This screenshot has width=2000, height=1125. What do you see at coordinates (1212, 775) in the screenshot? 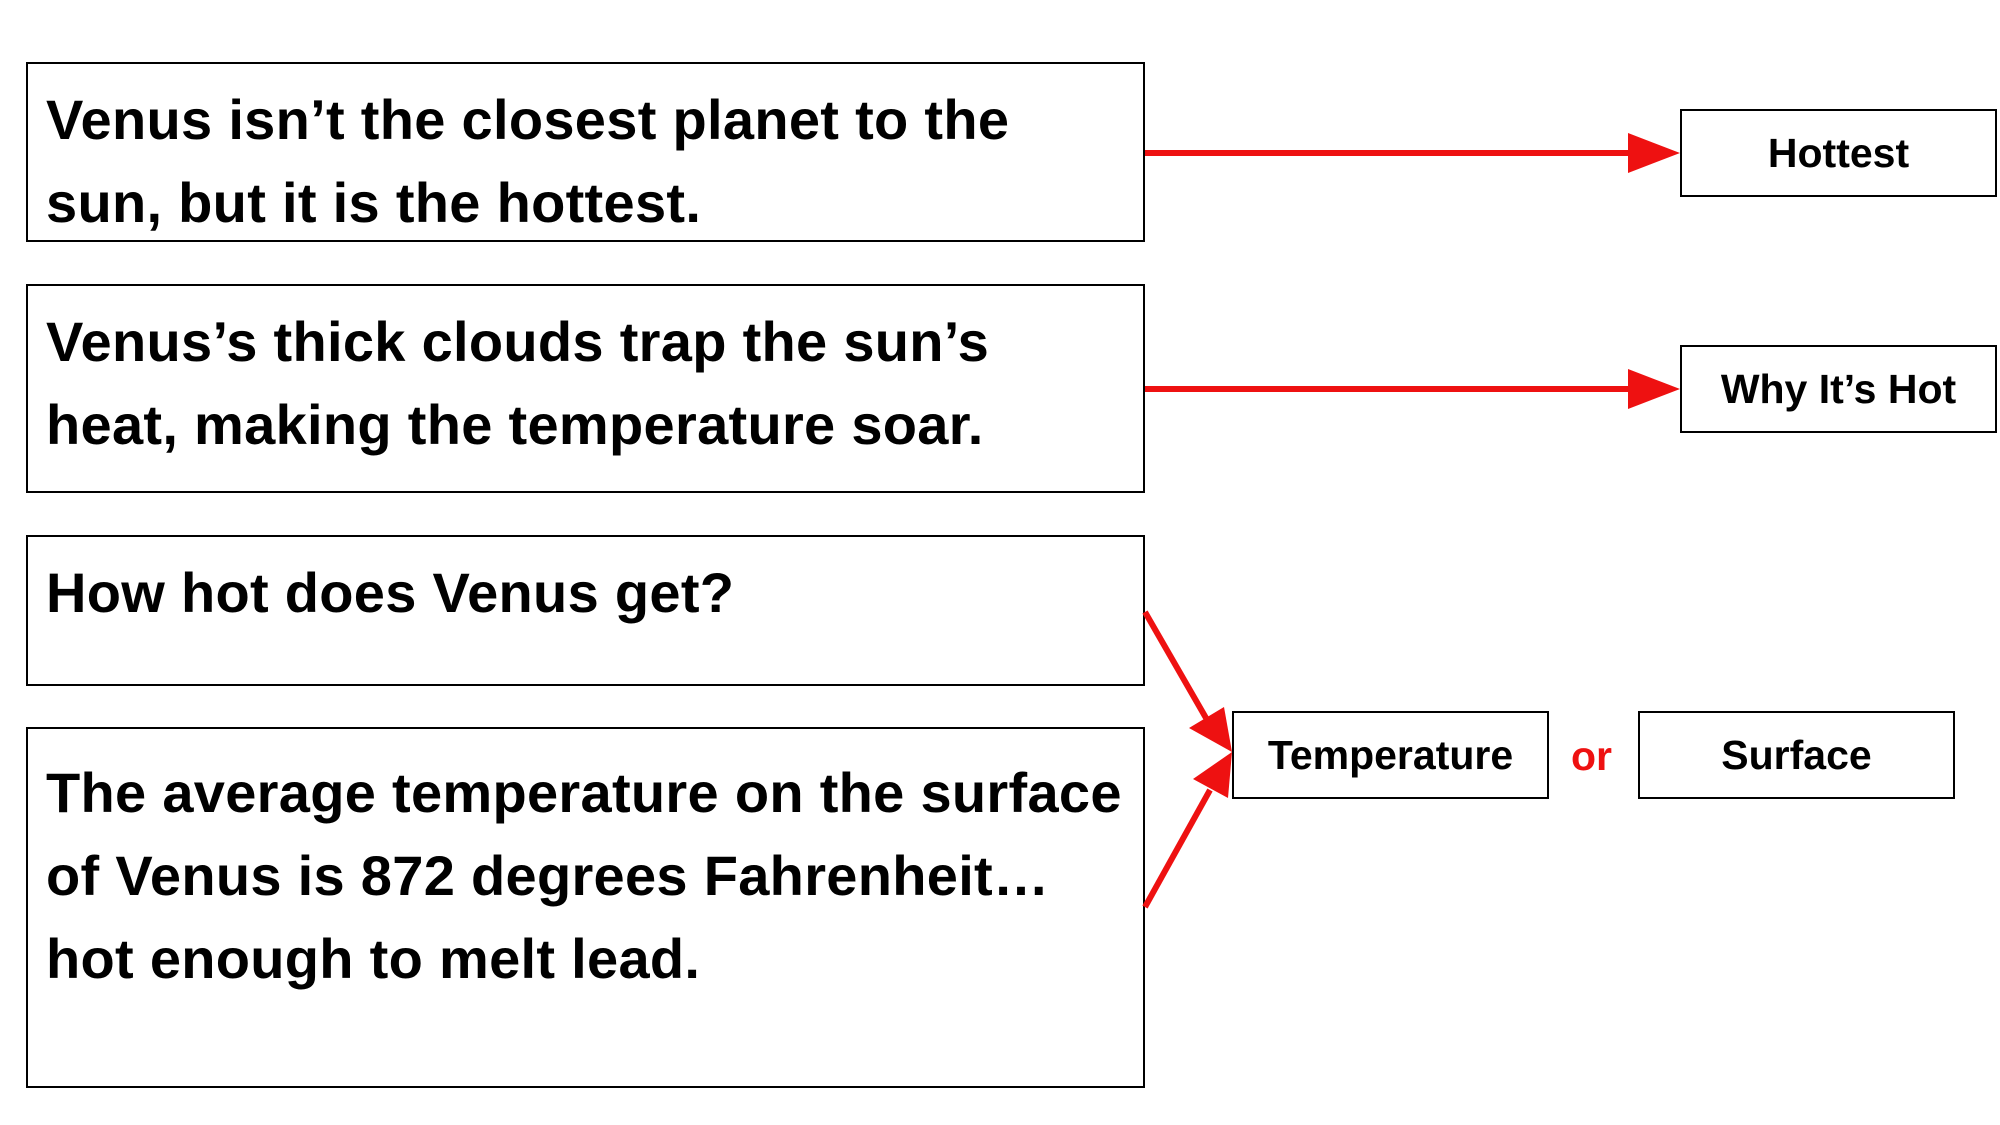
I see `arrow-average-to-temperature-head` at bounding box center [1212, 775].